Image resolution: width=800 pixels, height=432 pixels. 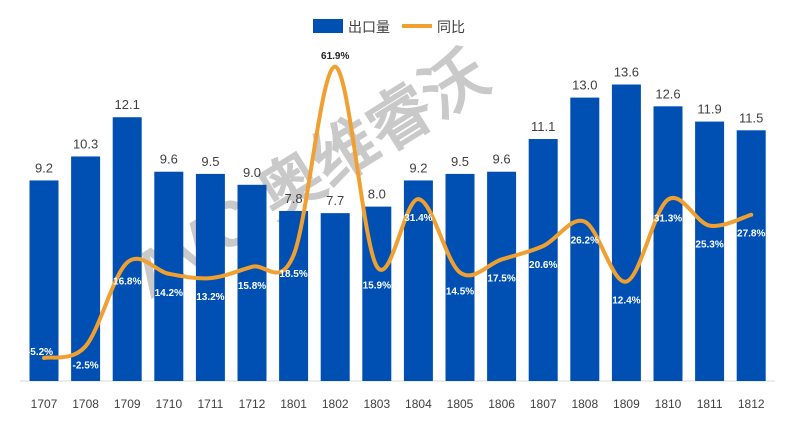 I want to click on line-label-1803: 15.9%, so click(x=377, y=285).